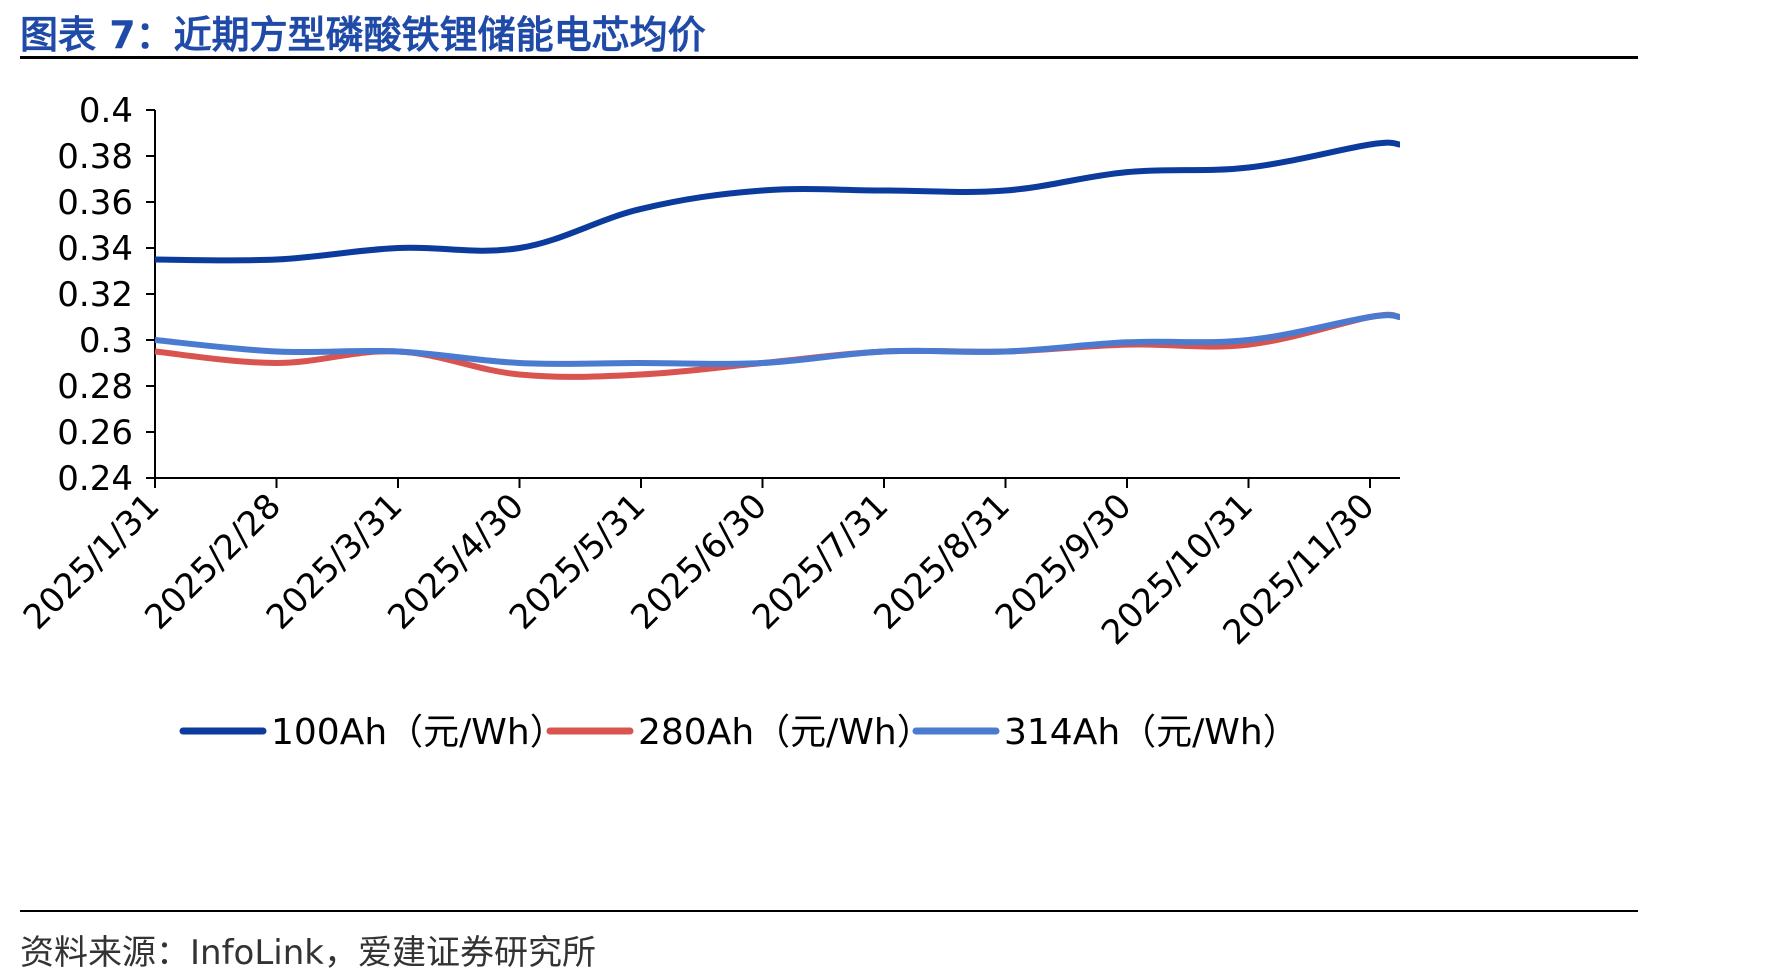  What do you see at coordinates (95, 295) in the screenshot?
I see `y-tick-label: 0.32` at bounding box center [95, 295].